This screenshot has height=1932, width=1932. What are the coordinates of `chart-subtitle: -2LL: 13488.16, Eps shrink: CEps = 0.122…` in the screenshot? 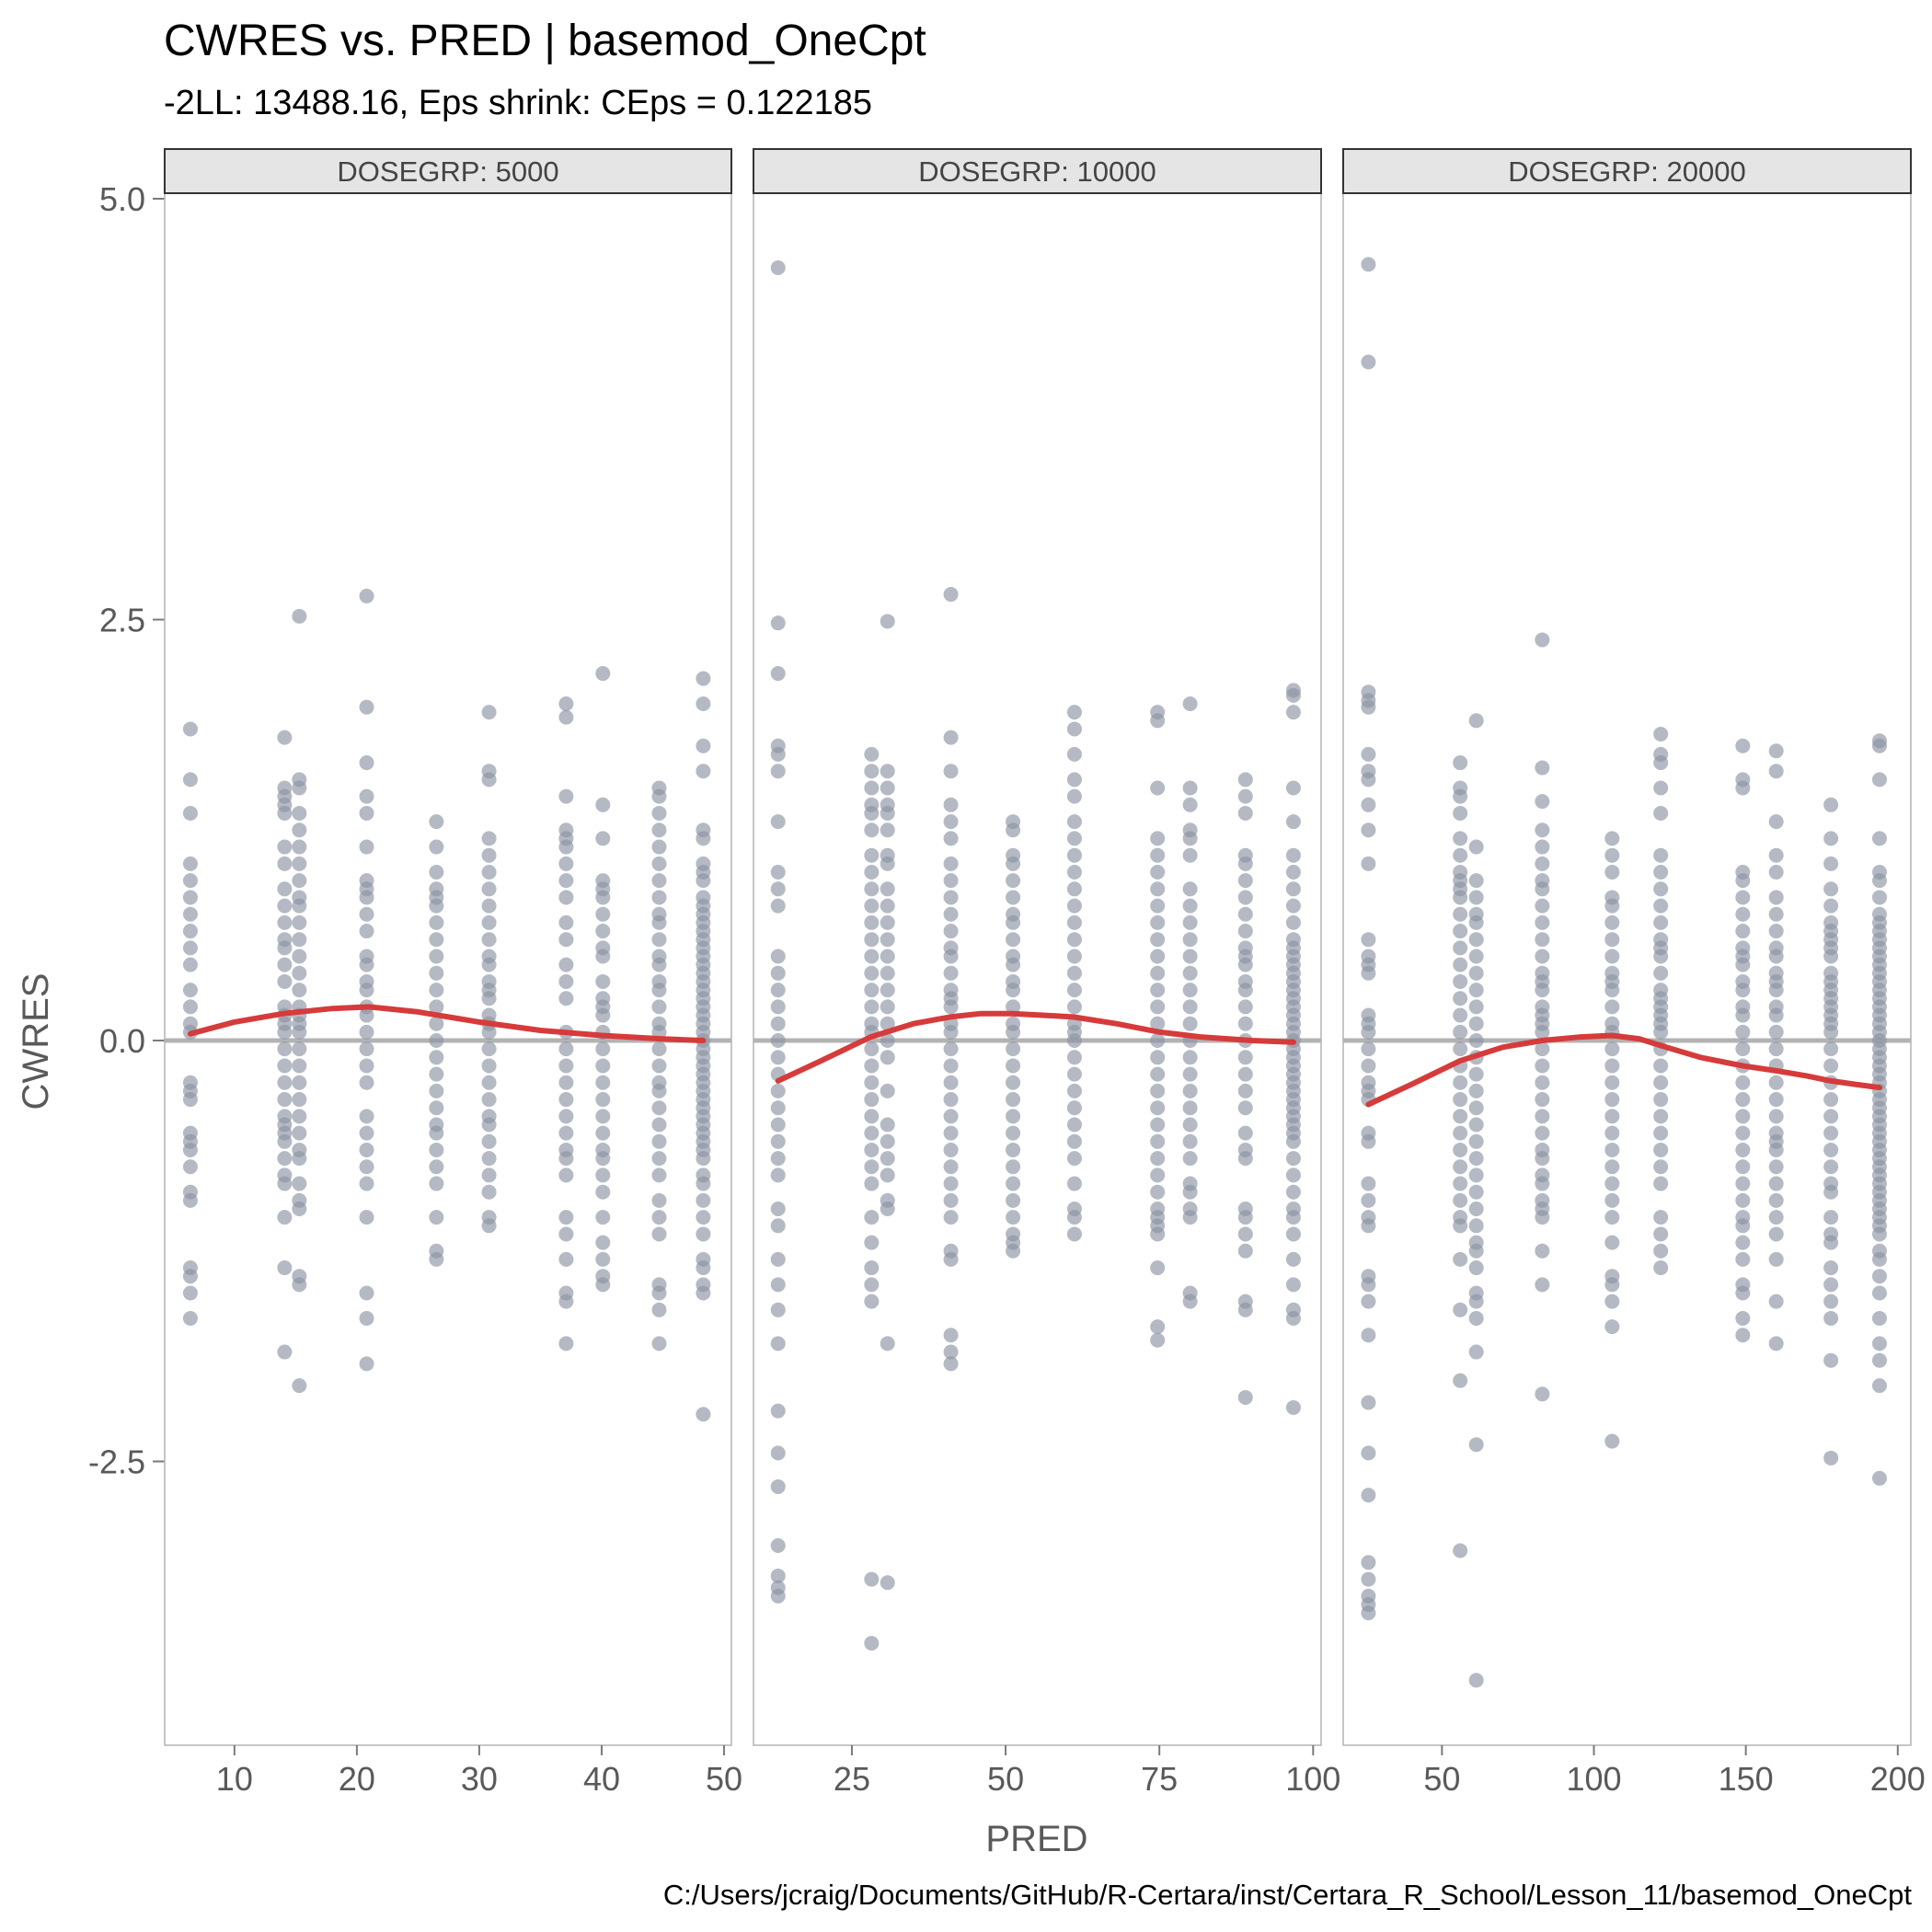 It's located at (518, 103).